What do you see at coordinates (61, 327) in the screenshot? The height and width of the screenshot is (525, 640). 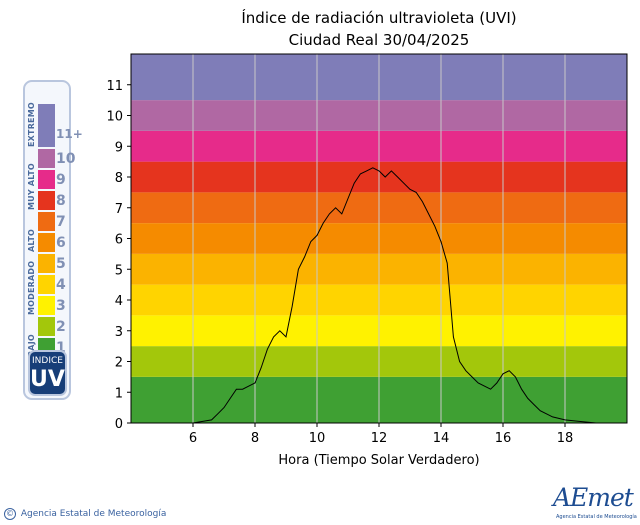 I see `uv-level-number-2: 2` at bounding box center [61, 327].